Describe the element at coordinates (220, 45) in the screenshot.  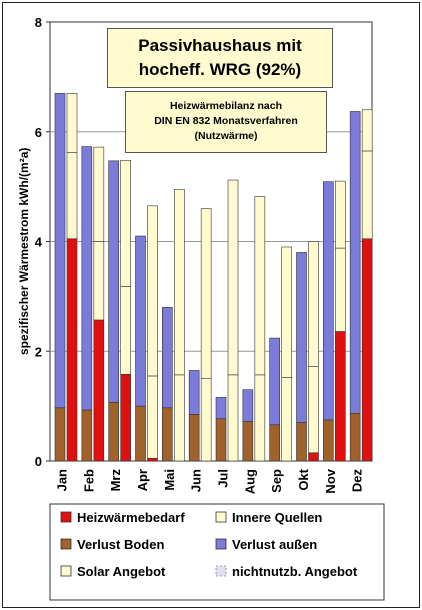
I see `chart-title-line-1: Passivhaushaus mit` at that location.